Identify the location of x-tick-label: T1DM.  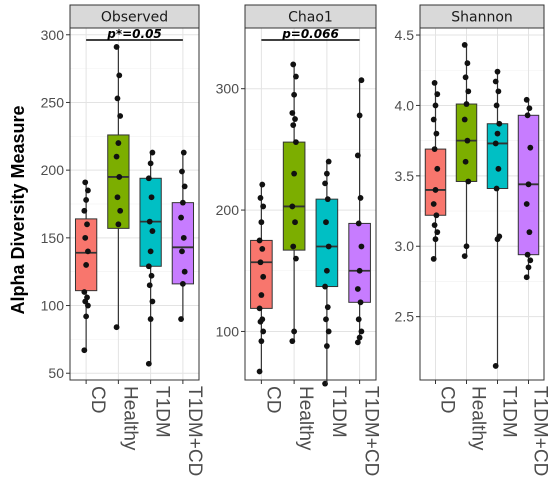
(162, 412).